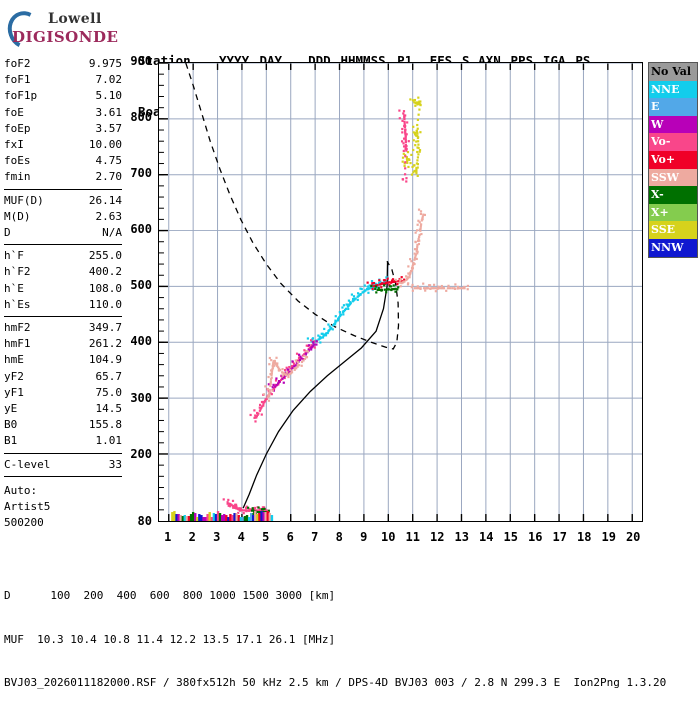  I want to click on param-value: 3.61, so click(109, 112).